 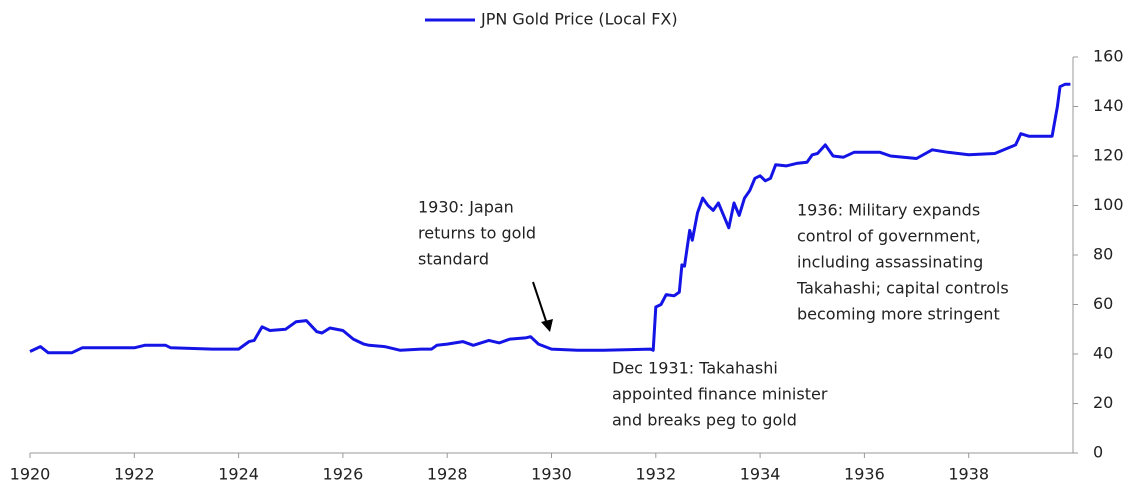 What do you see at coordinates (1108, 56) in the screenshot?
I see `y-tick-label: 160` at bounding box center [1108, 56].